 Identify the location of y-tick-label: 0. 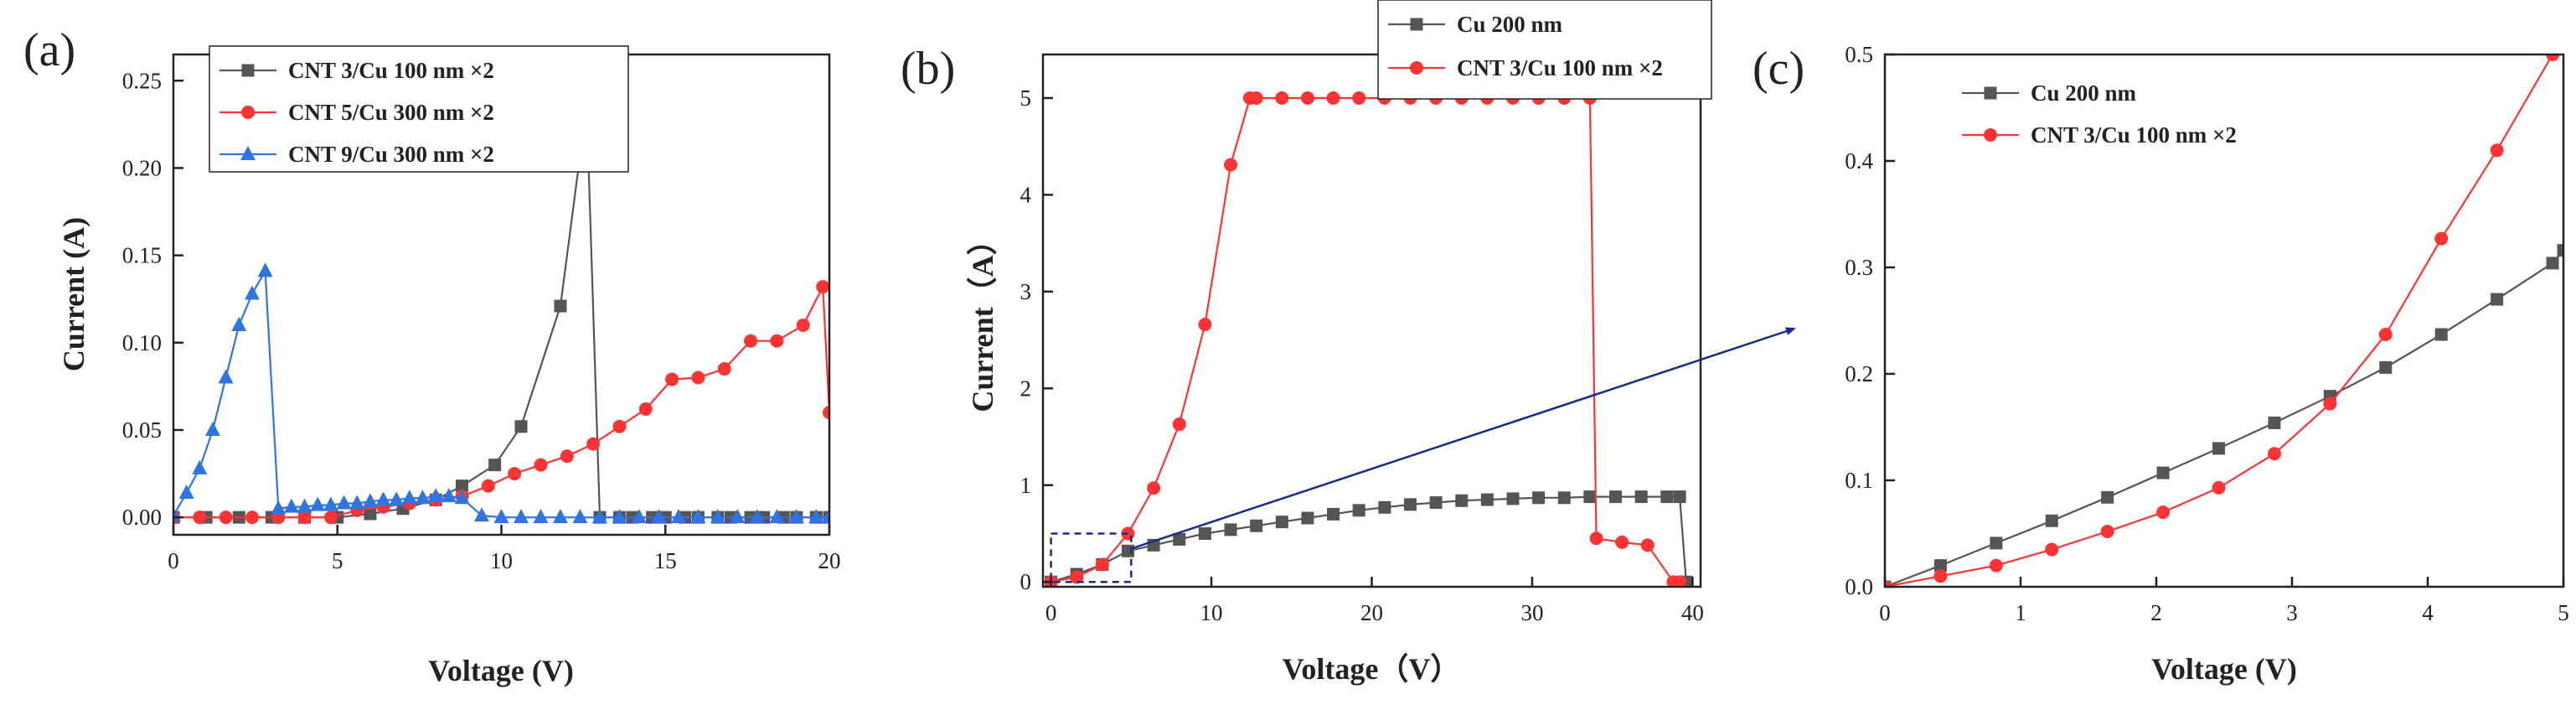
(1026, 581).